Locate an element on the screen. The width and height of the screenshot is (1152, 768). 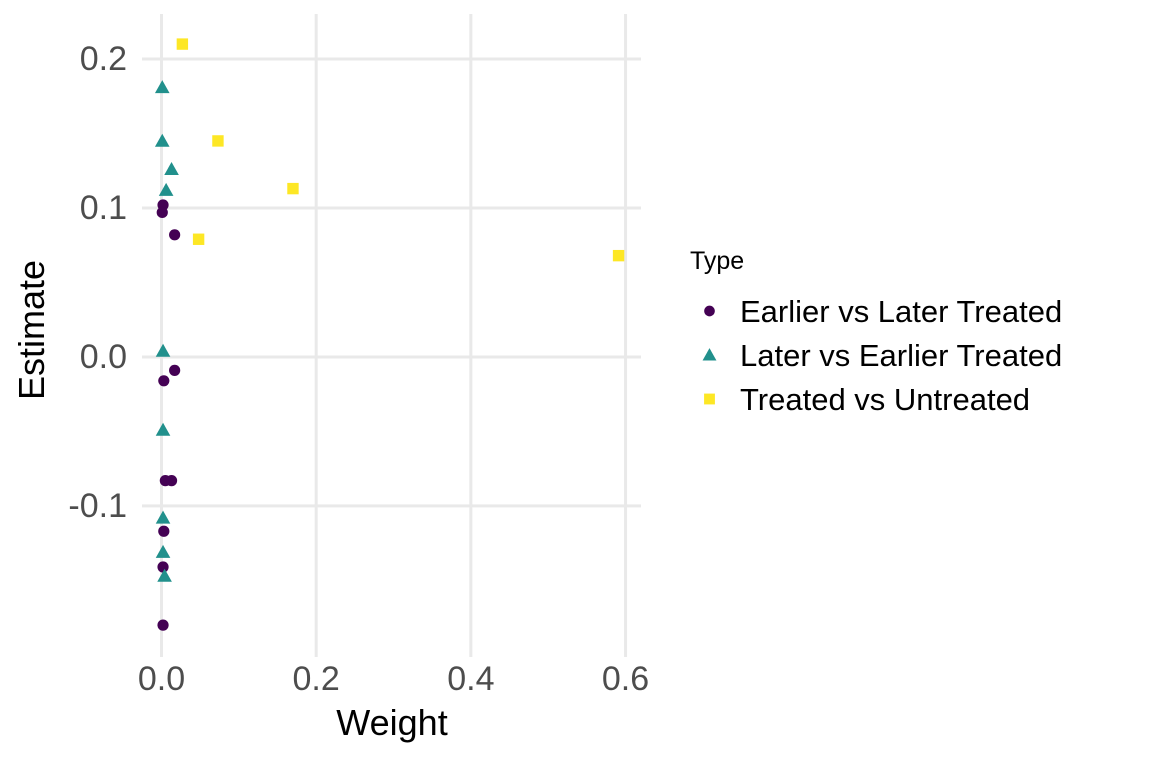
x-tick-label: 0.4 is located at coordinates (471, 679).